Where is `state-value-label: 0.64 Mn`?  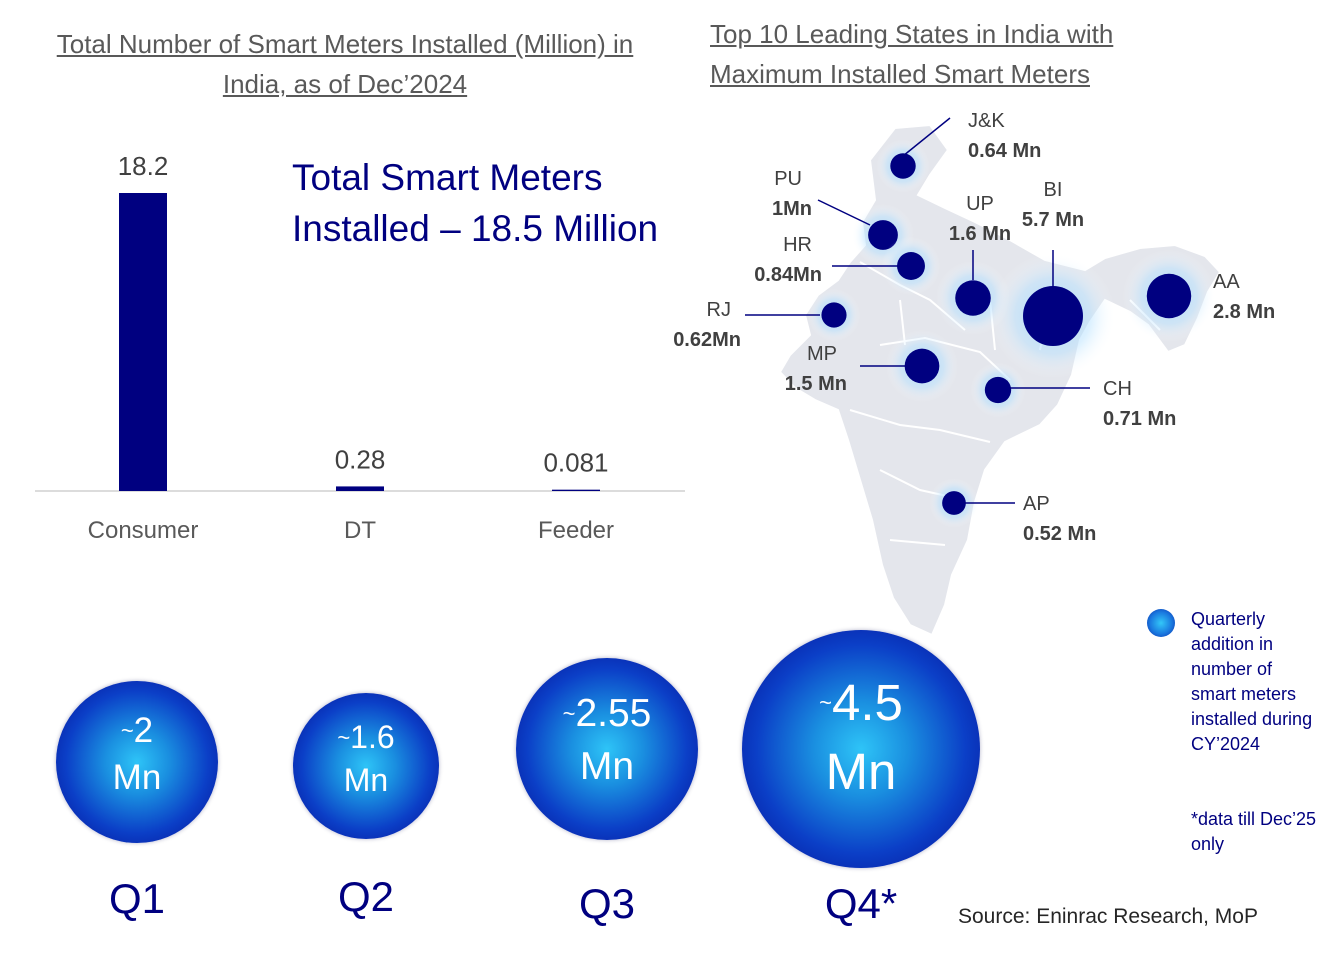
state-value-label: 0.64 Mn is located at coordinates (1004, 151).